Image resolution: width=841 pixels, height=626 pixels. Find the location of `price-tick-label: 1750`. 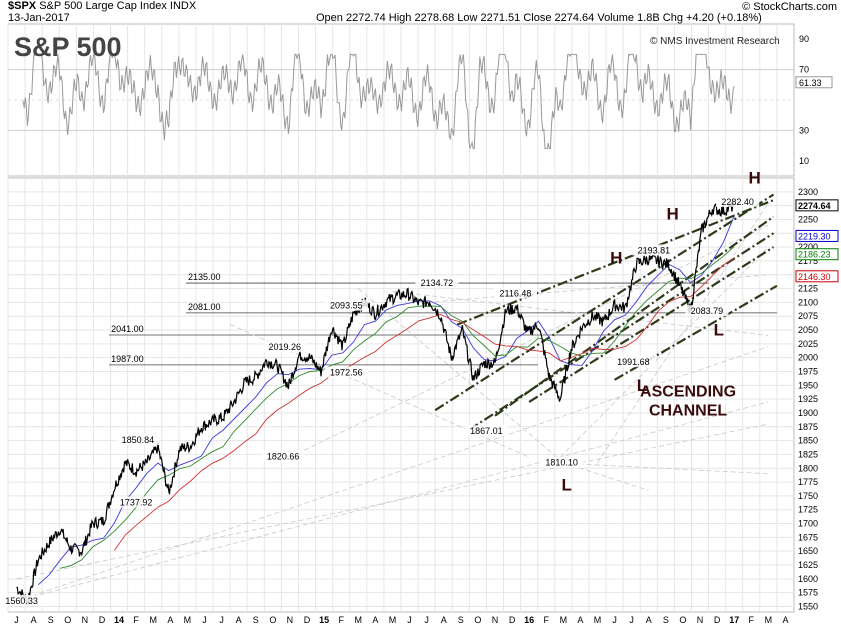

price-tick-label: 1750 is located at coordinates (808, 496).